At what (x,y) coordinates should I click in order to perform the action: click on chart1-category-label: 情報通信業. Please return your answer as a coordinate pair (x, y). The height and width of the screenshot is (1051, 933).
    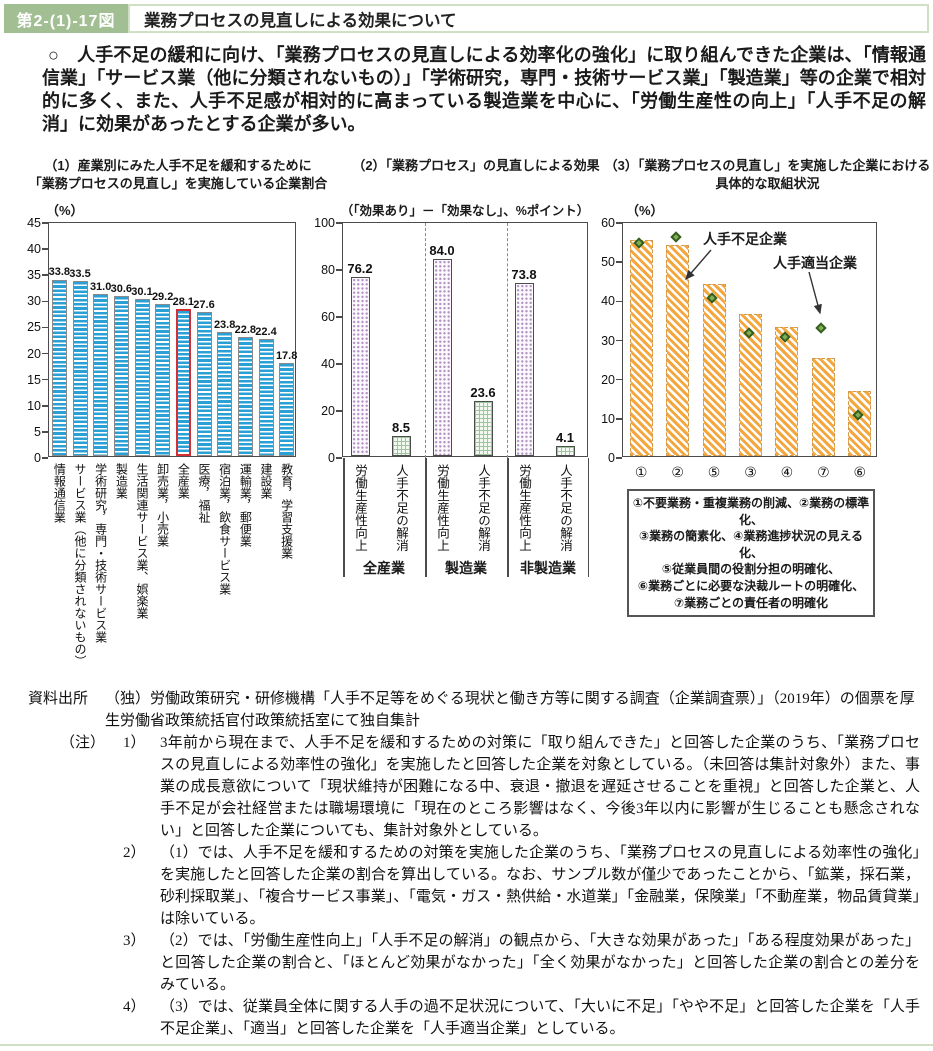
    Looking at the image, I should click on (59, 493).